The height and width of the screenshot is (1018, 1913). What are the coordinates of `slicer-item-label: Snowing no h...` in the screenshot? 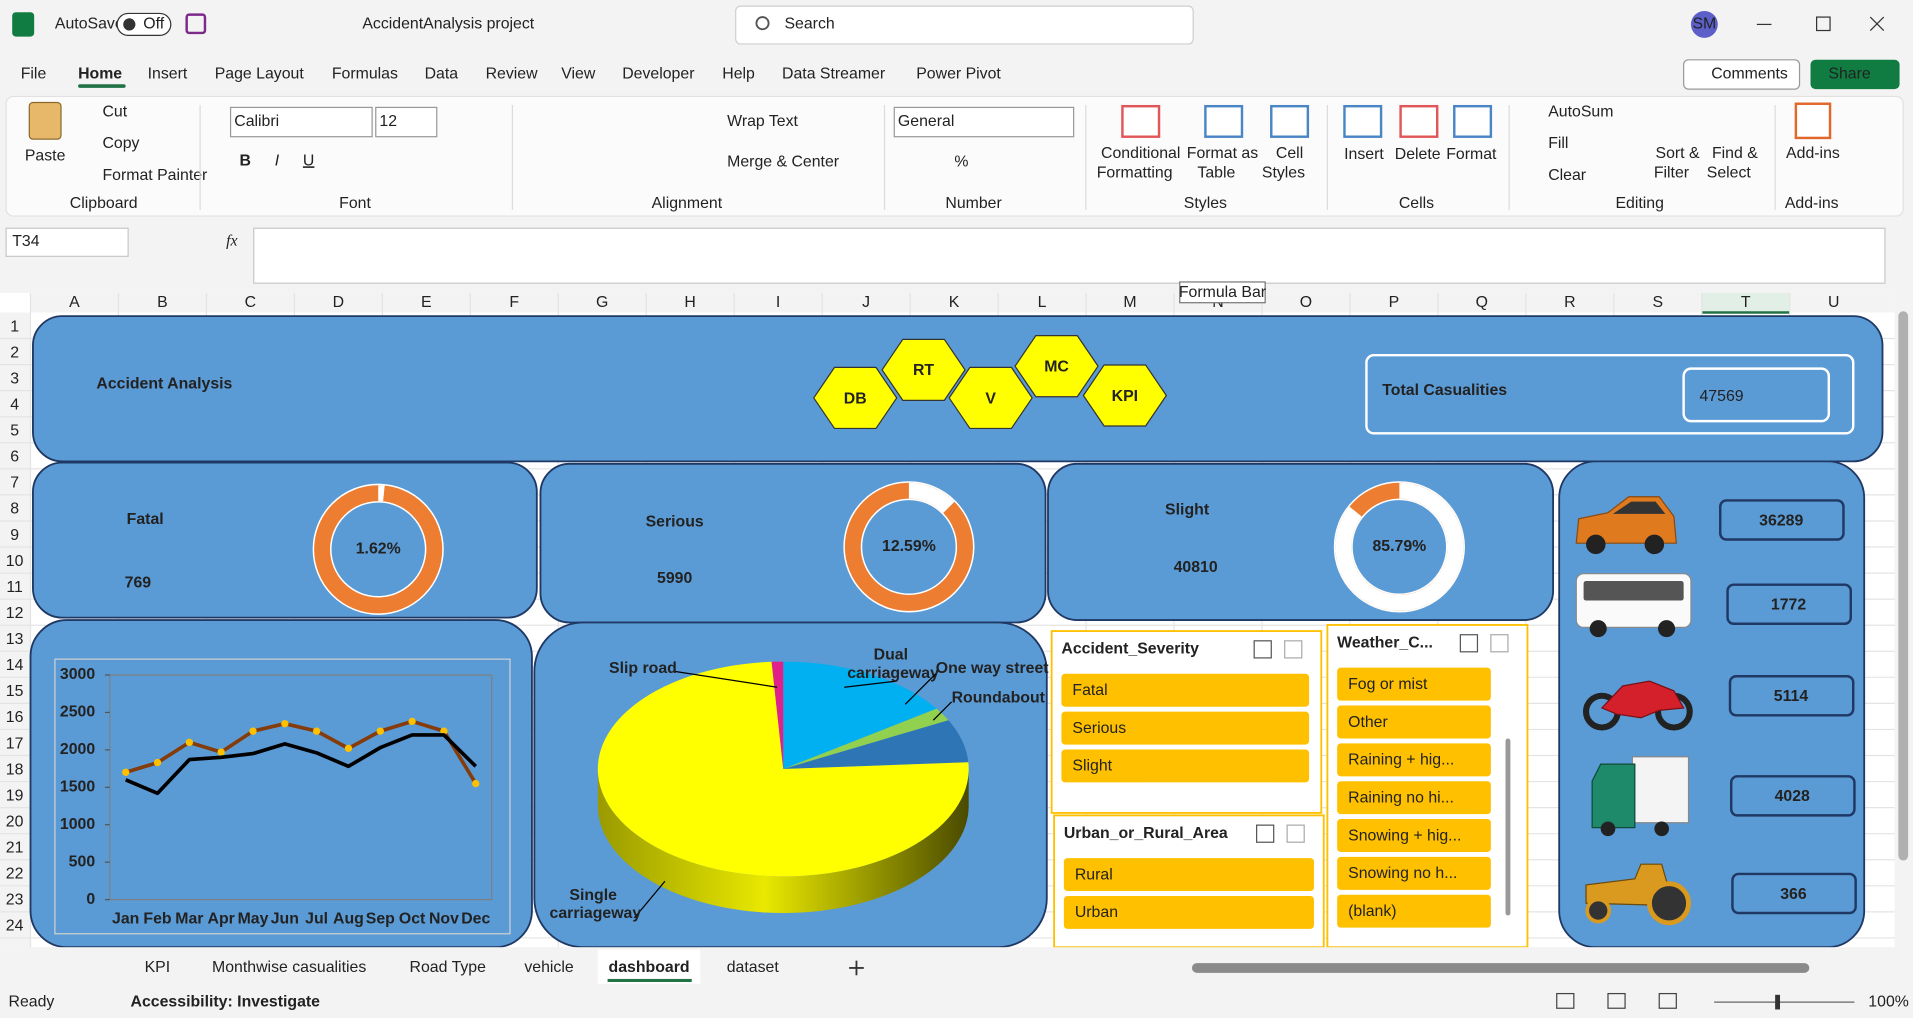 It's located at (1402, 873).